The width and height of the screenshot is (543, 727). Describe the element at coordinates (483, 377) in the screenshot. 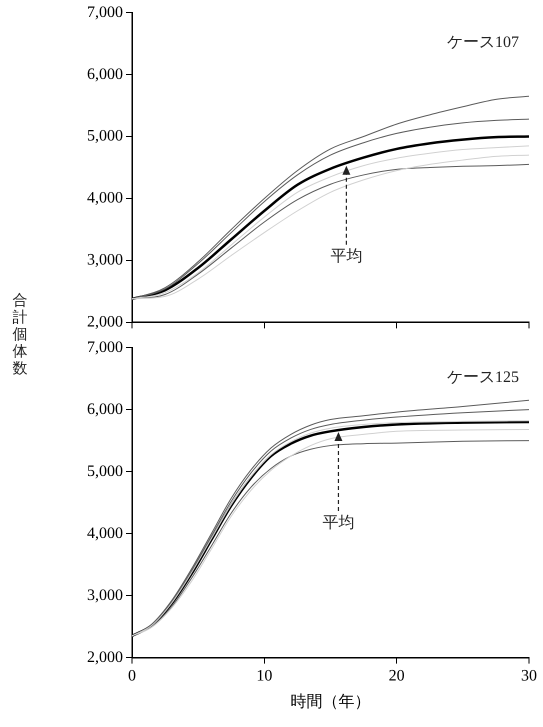

I see `annotation: ケース125` at that location.